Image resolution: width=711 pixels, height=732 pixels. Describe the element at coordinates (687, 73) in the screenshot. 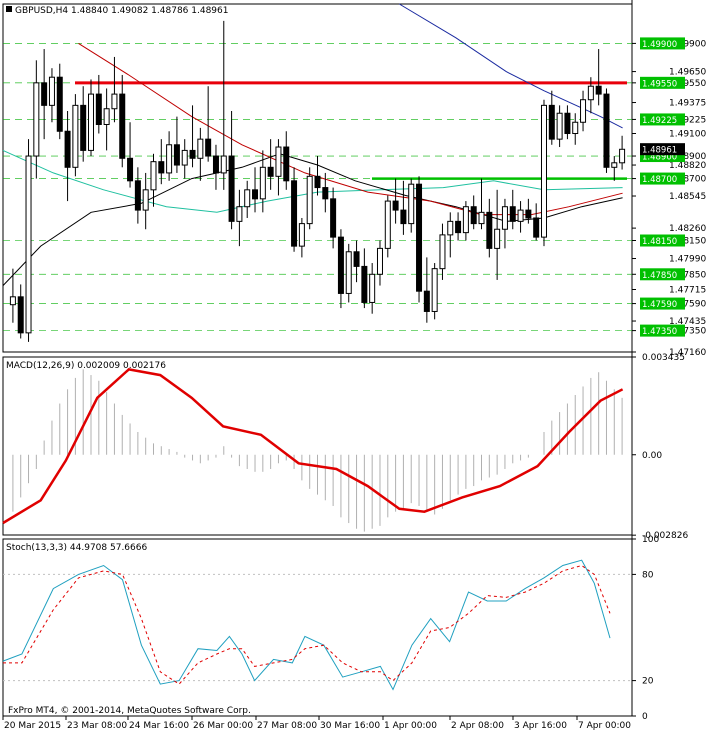

I see `price-tick-label: 1.49650` at that location.